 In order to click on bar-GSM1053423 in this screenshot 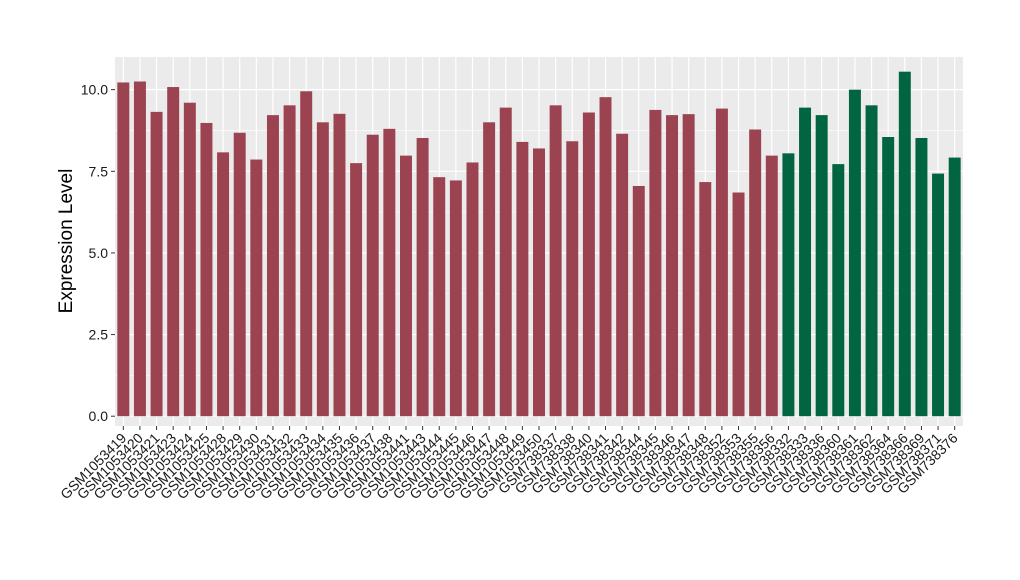, I will do `click(173, 252)`.